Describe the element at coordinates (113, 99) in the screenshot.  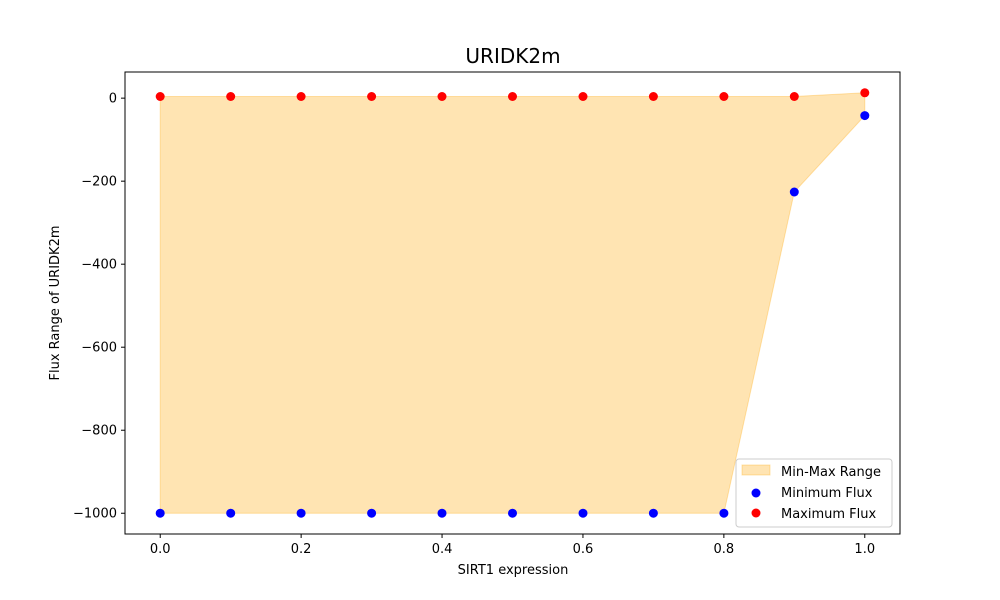
I see `y-tick-label: 0` at that location.